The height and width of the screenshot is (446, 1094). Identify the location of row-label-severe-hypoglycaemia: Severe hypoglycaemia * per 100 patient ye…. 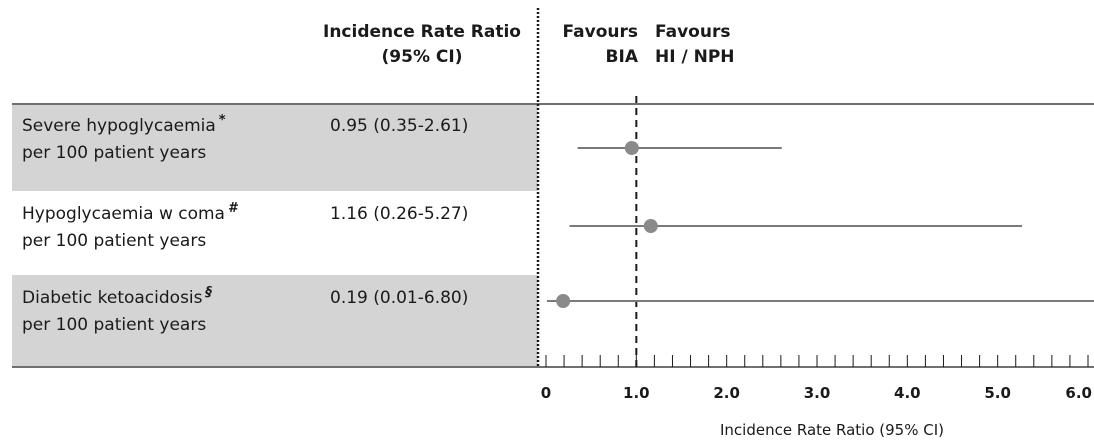
(124, 140).